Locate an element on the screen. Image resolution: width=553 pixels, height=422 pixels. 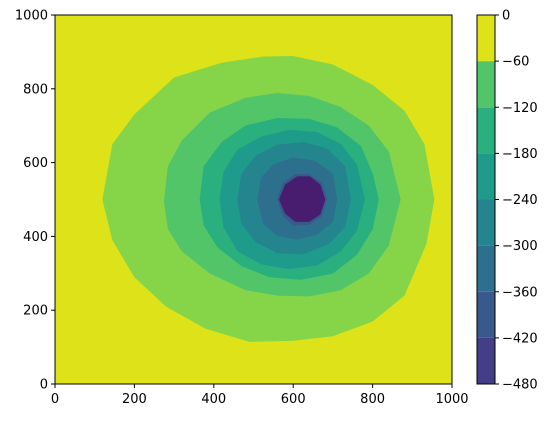
x-tick-label: 1000 is located at coordinates (451, 399).